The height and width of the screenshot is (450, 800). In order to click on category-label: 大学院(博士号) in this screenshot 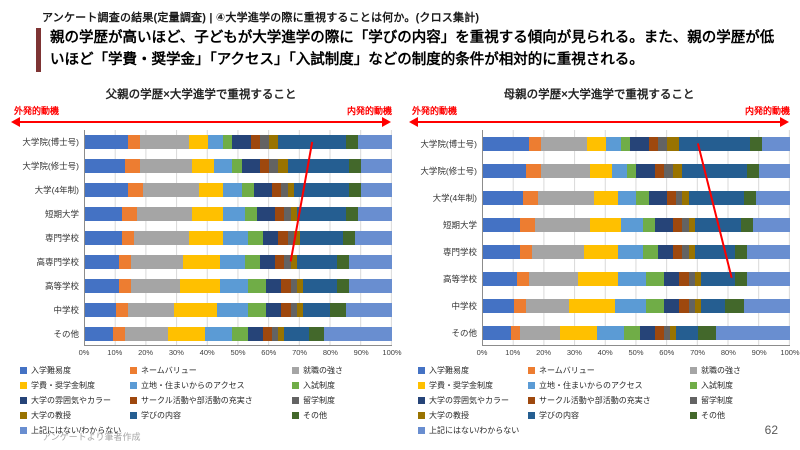, I will do `click(50, 142)`.